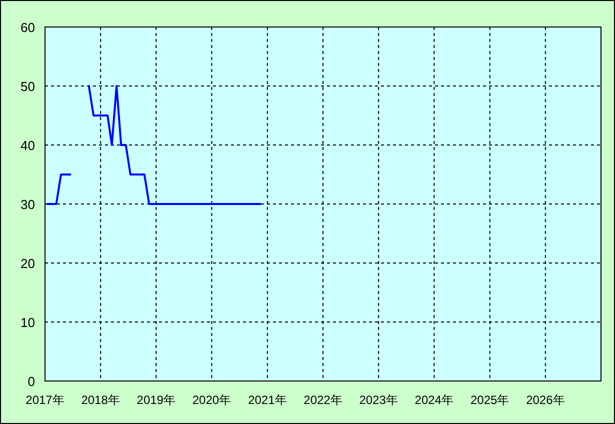 The width and height of the screenshot is (615, 424). What do you see at coordinates (27, 204) in the screenshot?
I see `y-tick-label: 30` at bounding box center [27, 204].